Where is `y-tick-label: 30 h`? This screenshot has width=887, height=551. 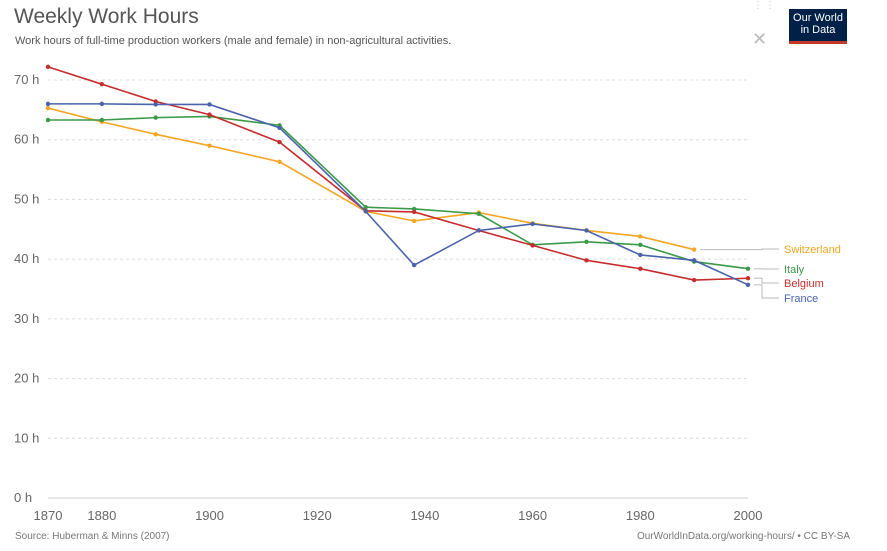
y-tick-label: 30 h is located at coordinates (26, 318).